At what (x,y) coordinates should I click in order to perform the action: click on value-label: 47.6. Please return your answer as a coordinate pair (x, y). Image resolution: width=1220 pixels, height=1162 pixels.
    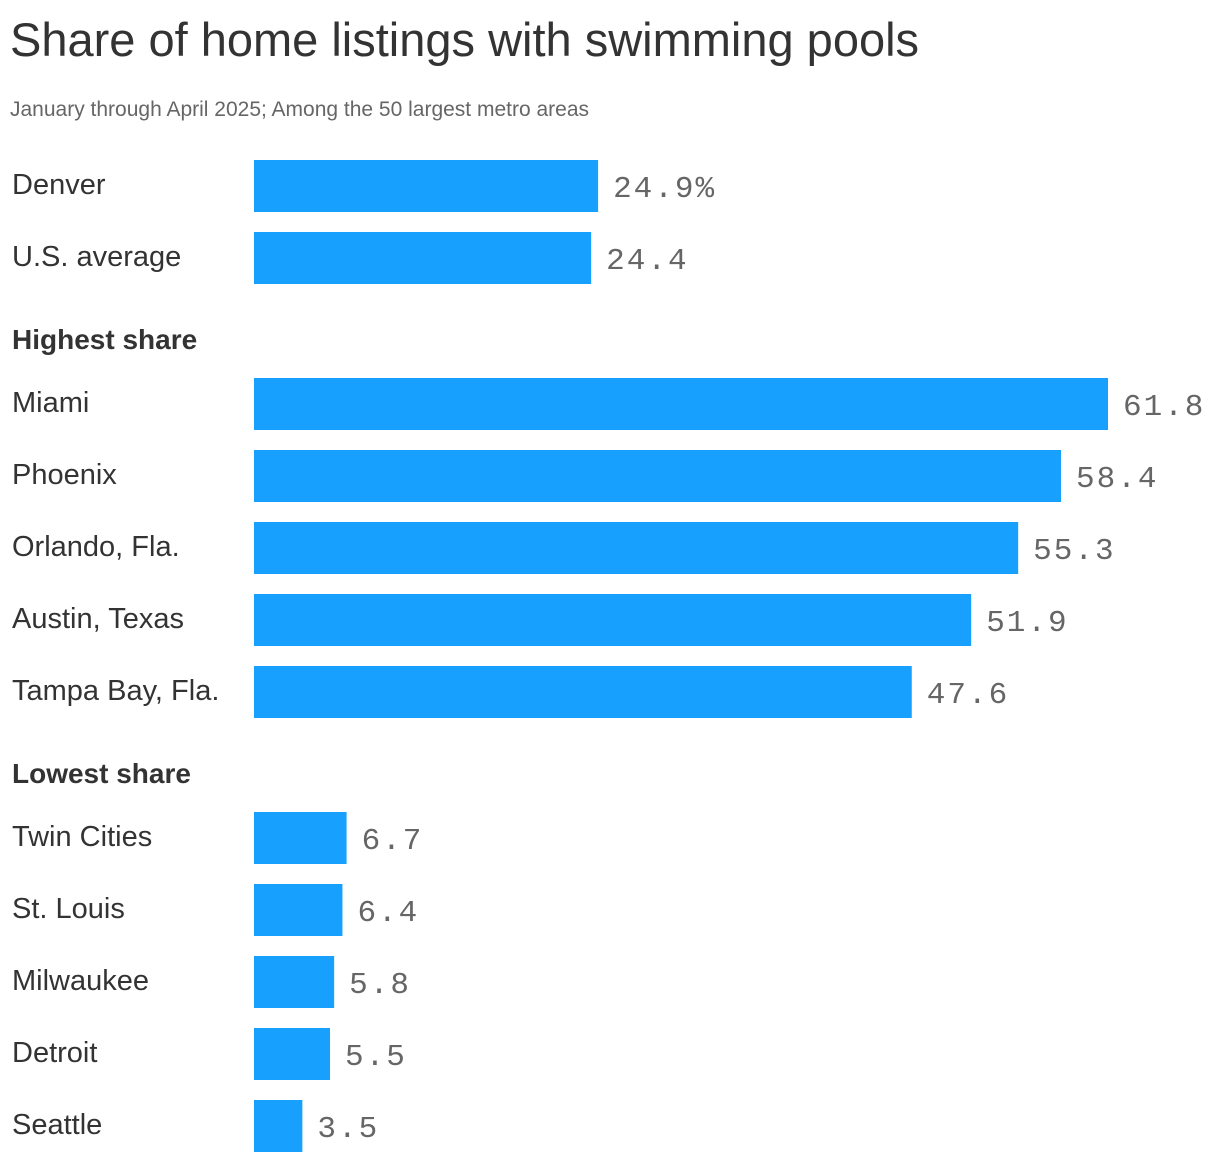
    Looking at the image, I should click on (968, 695).